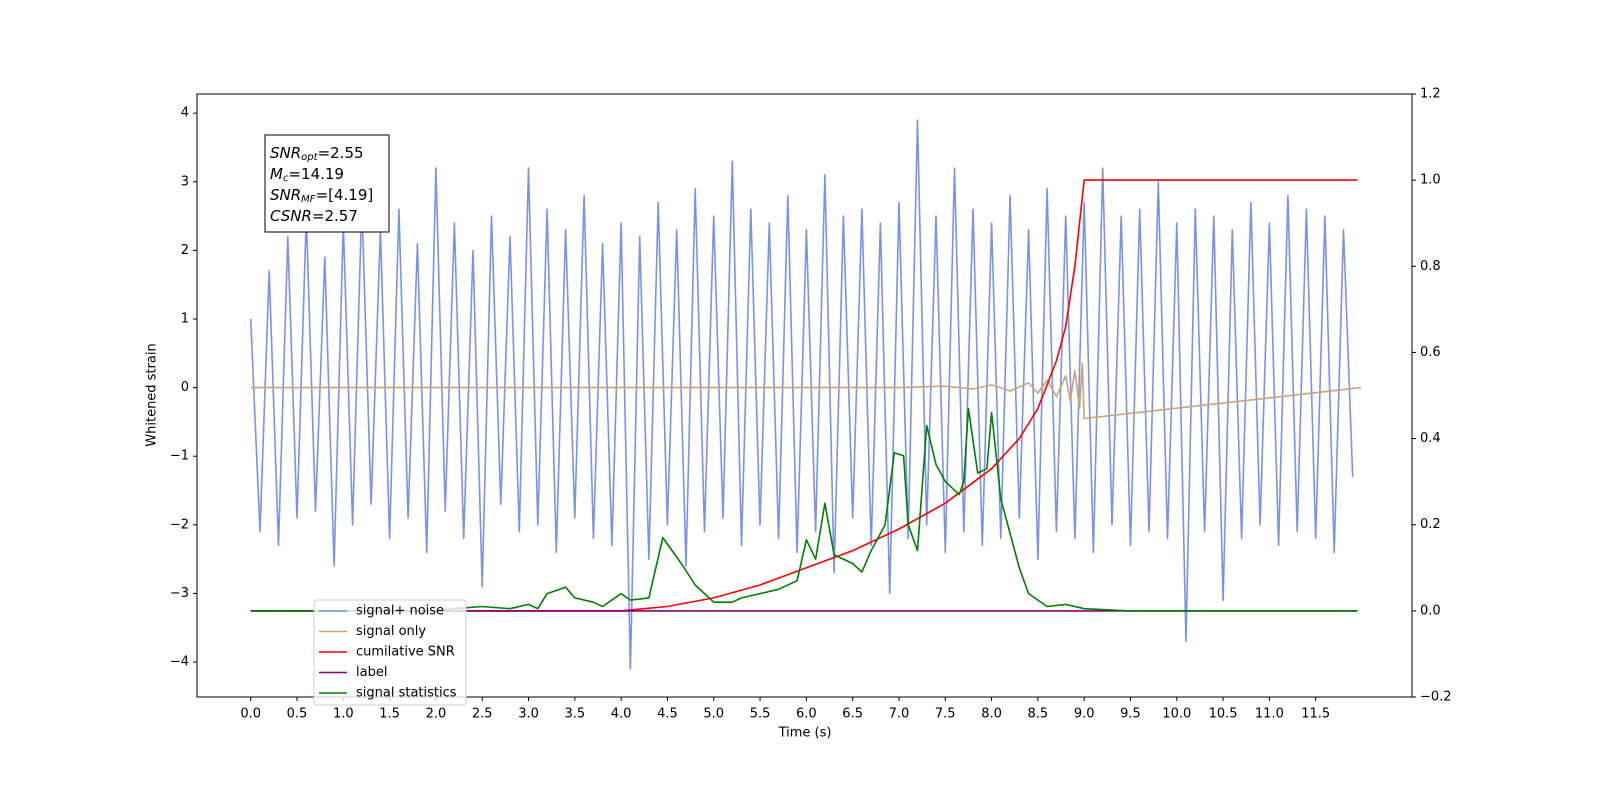  What do you see at coordinates (276, 174) in the screenshot?
I see `annotation-base: M` at bounding box center [276, 174].